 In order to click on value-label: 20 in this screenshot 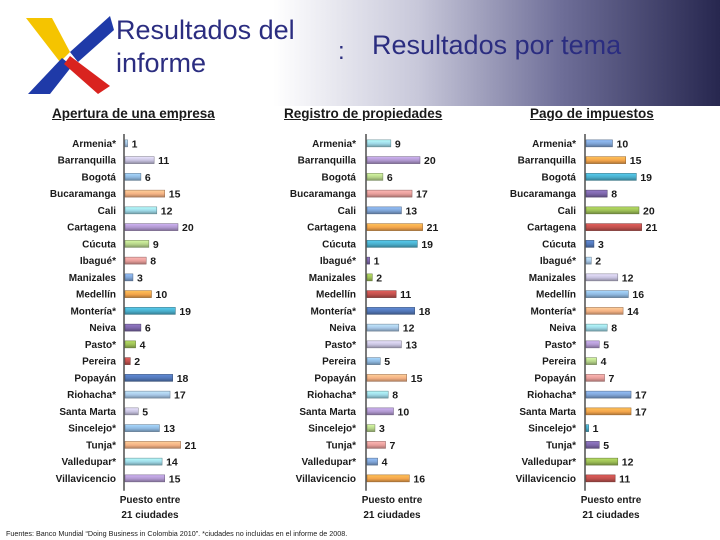, I will do `click(649, 211)`.